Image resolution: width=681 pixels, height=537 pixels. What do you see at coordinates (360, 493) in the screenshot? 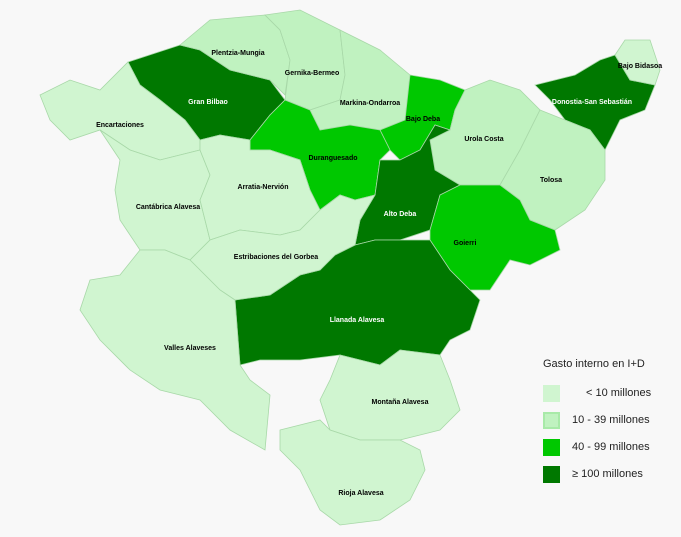
I see `region-label-rioja-alavesa: Rioja Alavesa` at bounding box center [360, 493].